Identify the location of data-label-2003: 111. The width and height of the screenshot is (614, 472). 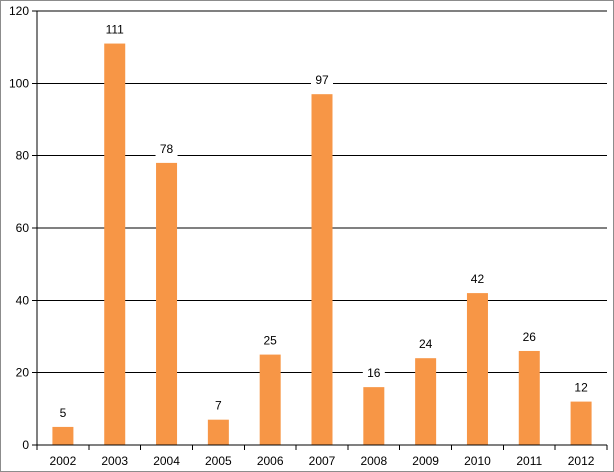
(115, 30).